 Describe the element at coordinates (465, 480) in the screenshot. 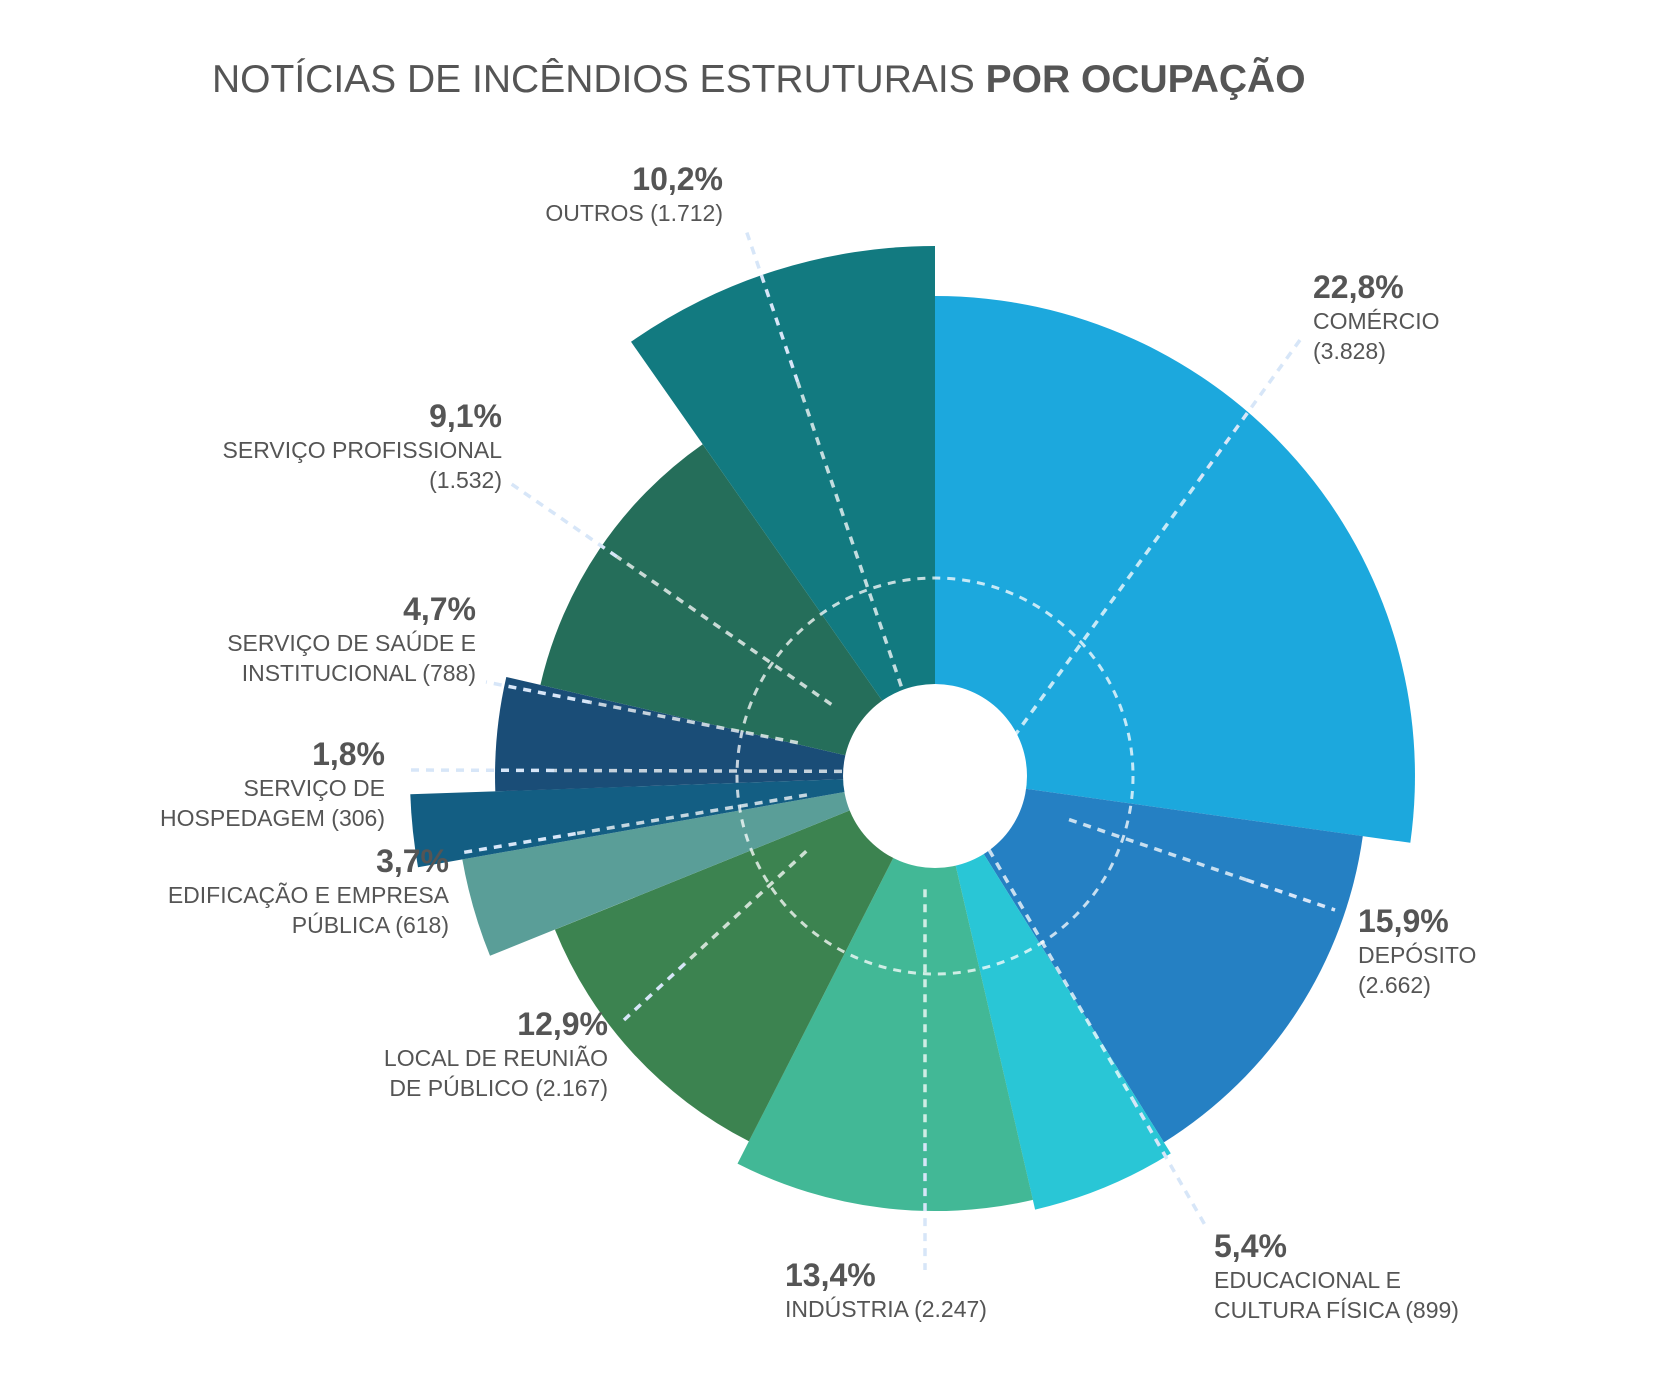

I see `category-label: (1.532)` at that location.